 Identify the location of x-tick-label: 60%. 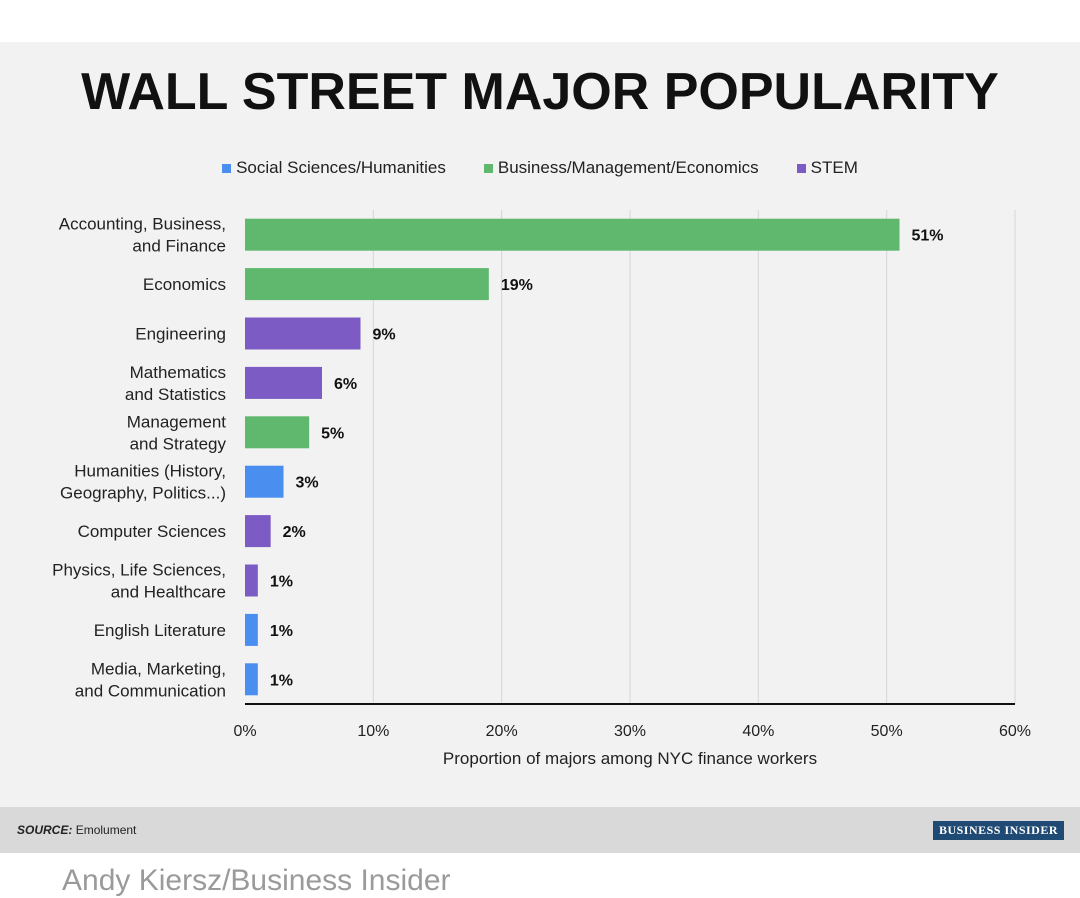
(1015, 731).